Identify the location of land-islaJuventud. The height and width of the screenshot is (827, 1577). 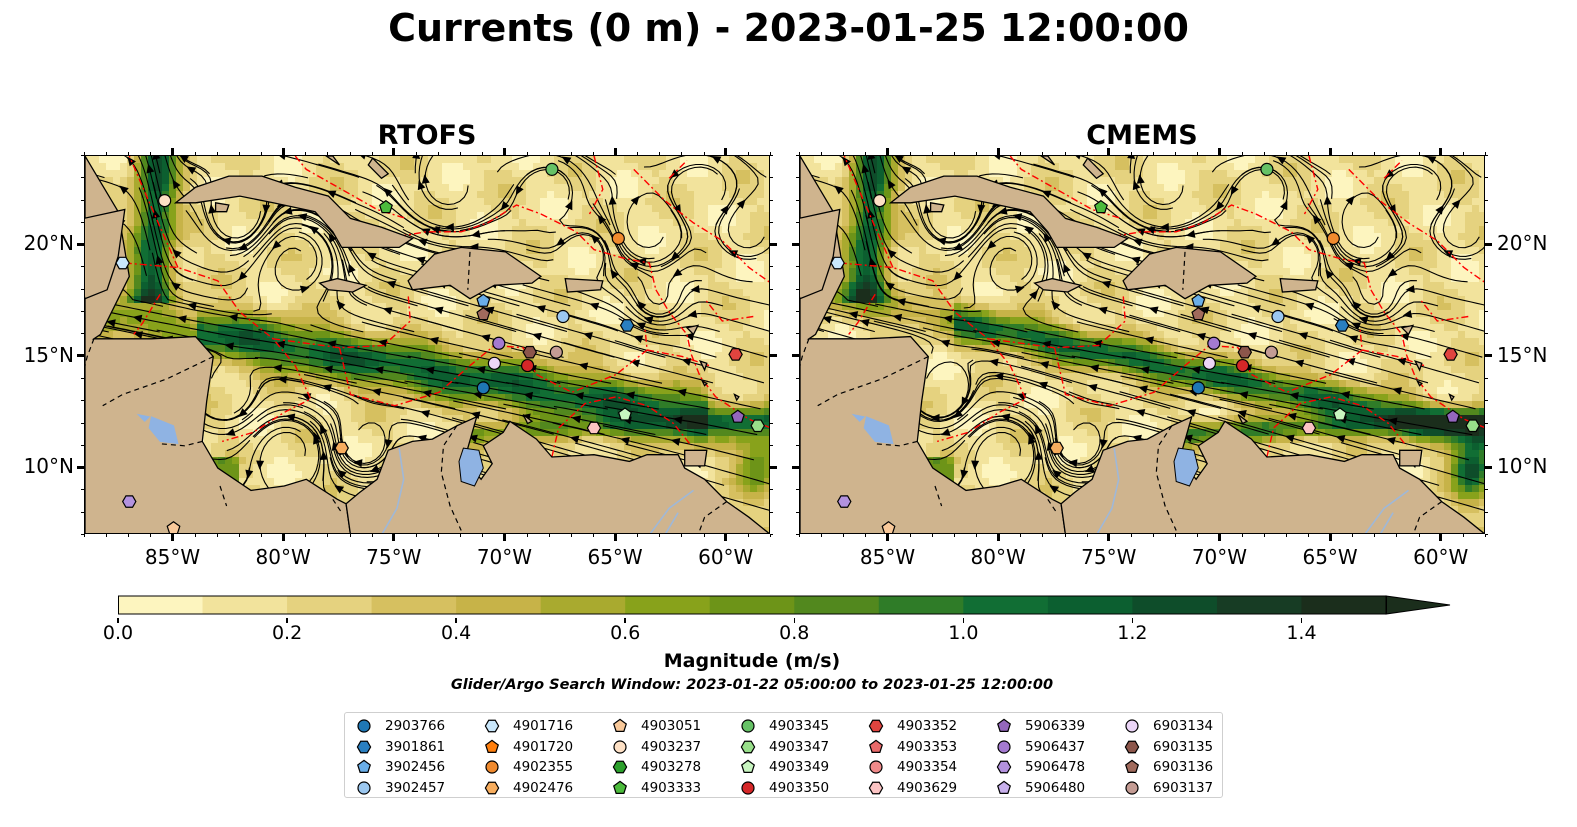
(937, 207).